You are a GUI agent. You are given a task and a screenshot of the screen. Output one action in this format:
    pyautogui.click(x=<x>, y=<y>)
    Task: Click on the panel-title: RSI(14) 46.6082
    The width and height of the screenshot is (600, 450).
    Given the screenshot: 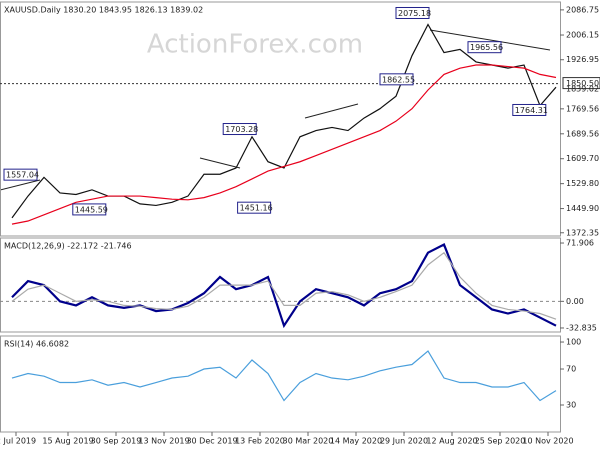 What is the action you would take?
    pyautogui.click(x=36, y=344)
    